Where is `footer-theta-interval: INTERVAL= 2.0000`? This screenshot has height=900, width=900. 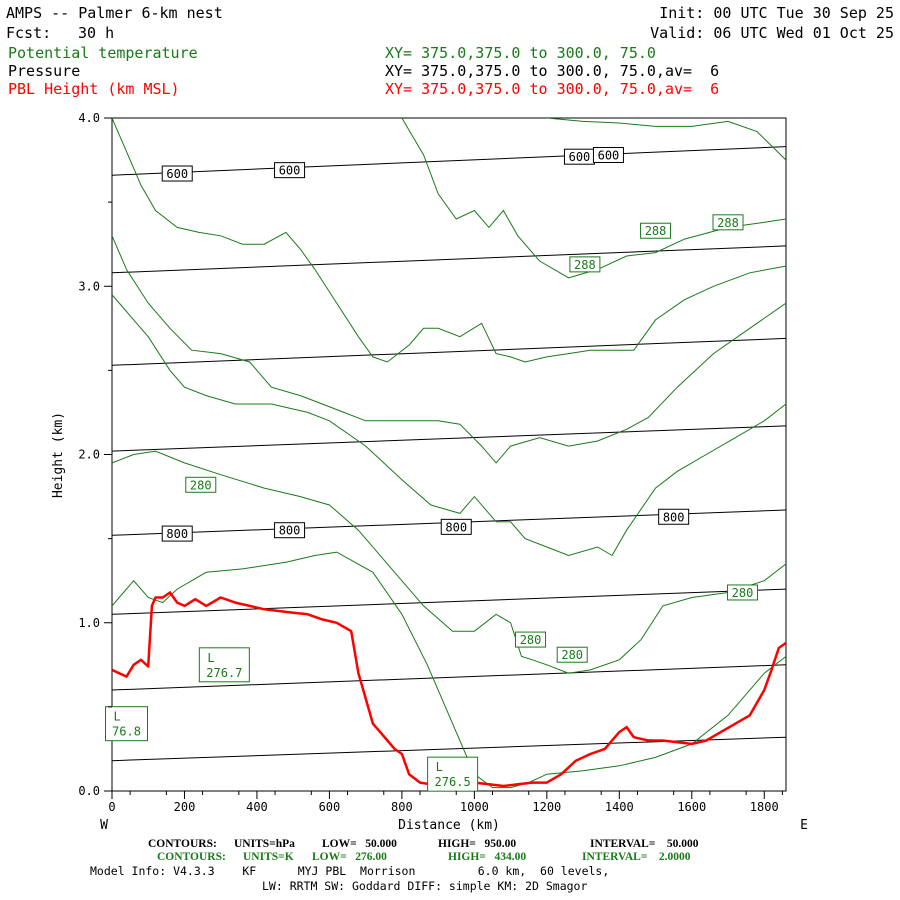
footer-theta-interval: INTERVAL= 2.0000 is located at coordinates (636, 857).